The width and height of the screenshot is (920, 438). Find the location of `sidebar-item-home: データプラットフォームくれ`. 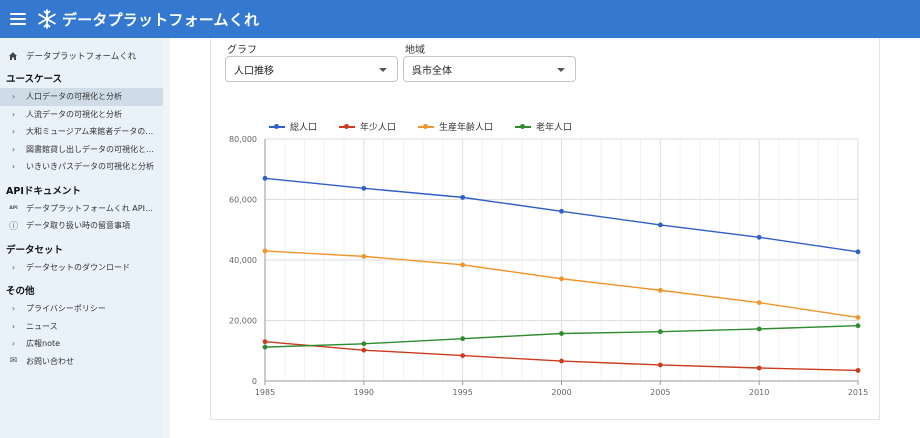

sidebar-item-home: データプラットフォームくれ is located at coordinates (81, 56).